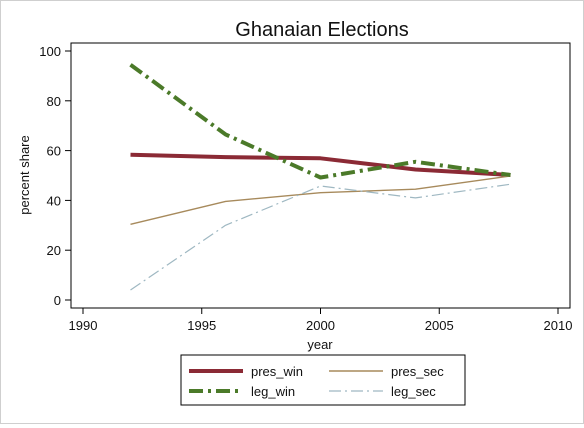 This screenshot has width=584, height=428. Describe the element at coordinates (273, 391) in the screenshot. I see `legend-label-leg-win: leg_win` at that location.